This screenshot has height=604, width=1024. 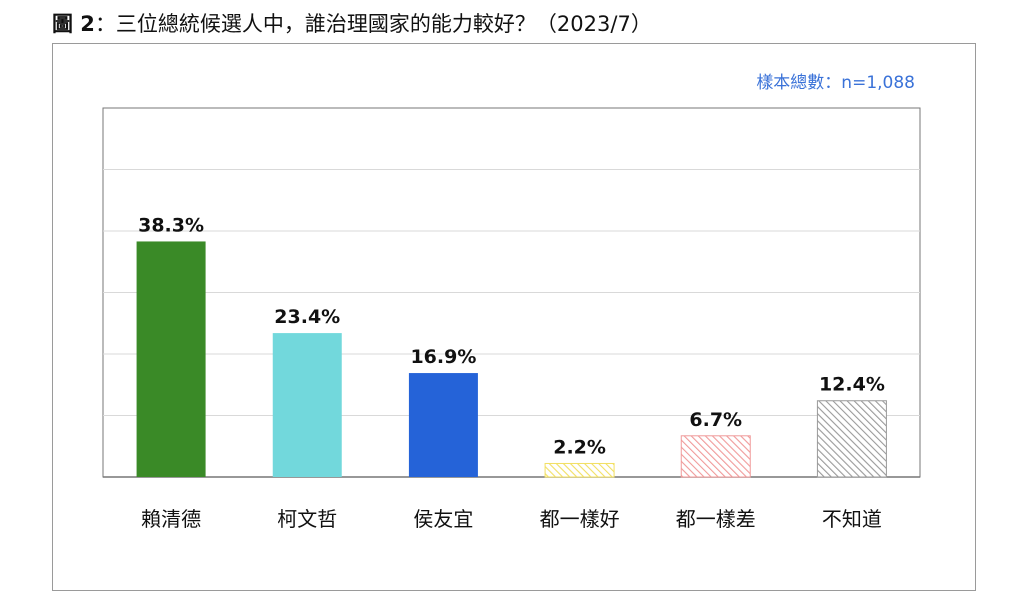 What do you see at coordinates (307, 519) in the screenshot?
I see `category-label: 柯文哲` at bounding box center [307, 519].